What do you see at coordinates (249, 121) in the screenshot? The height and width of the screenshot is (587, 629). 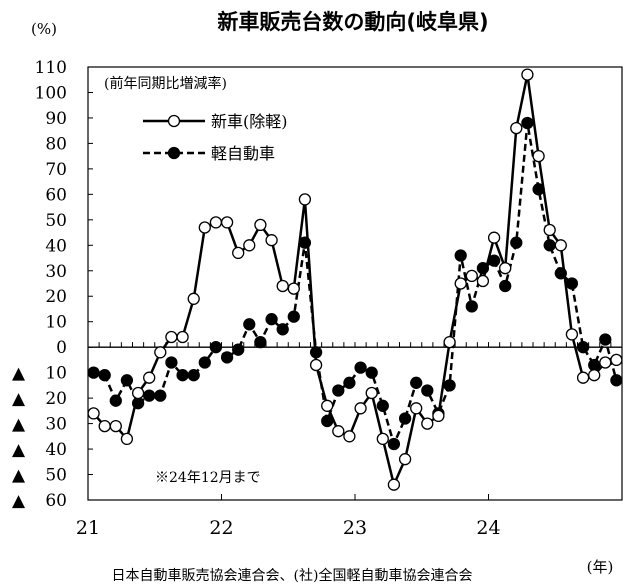 I see `legend-label-new-cars: 新車(除軽)` at bounding box center [249, 121].